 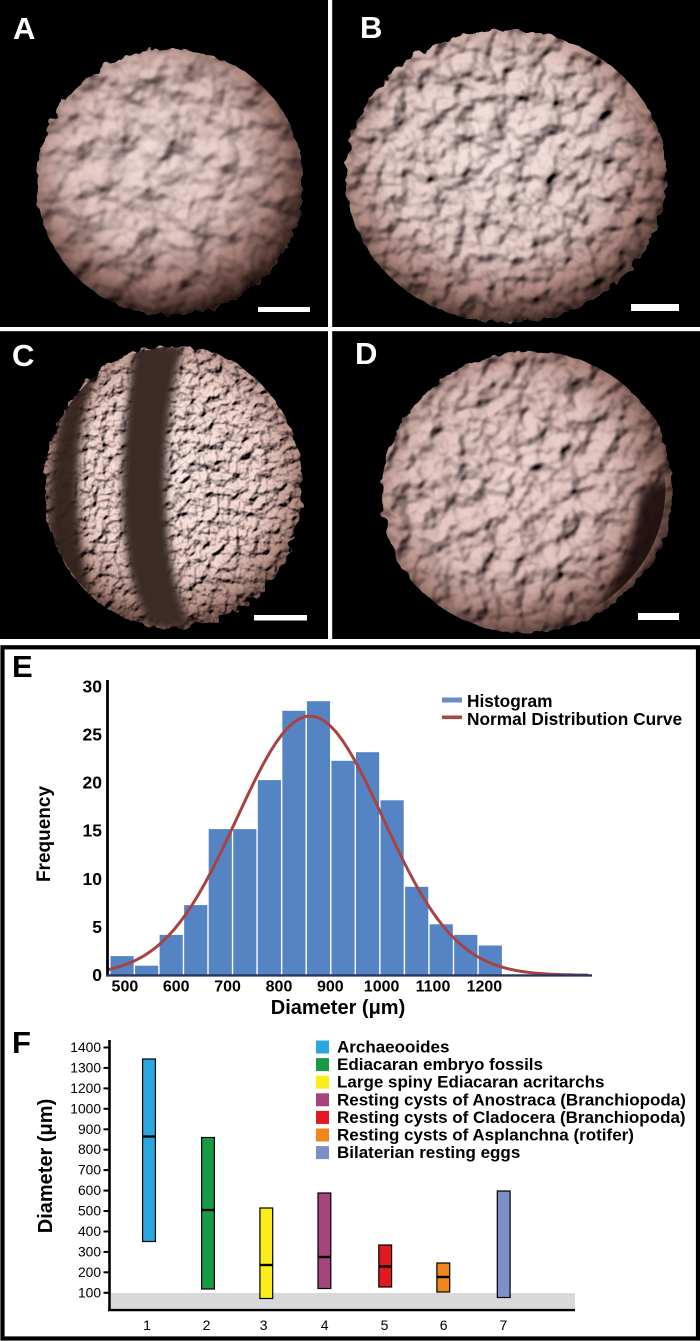 I want to click on svg-text: 300, so click(x=89, y=1251).